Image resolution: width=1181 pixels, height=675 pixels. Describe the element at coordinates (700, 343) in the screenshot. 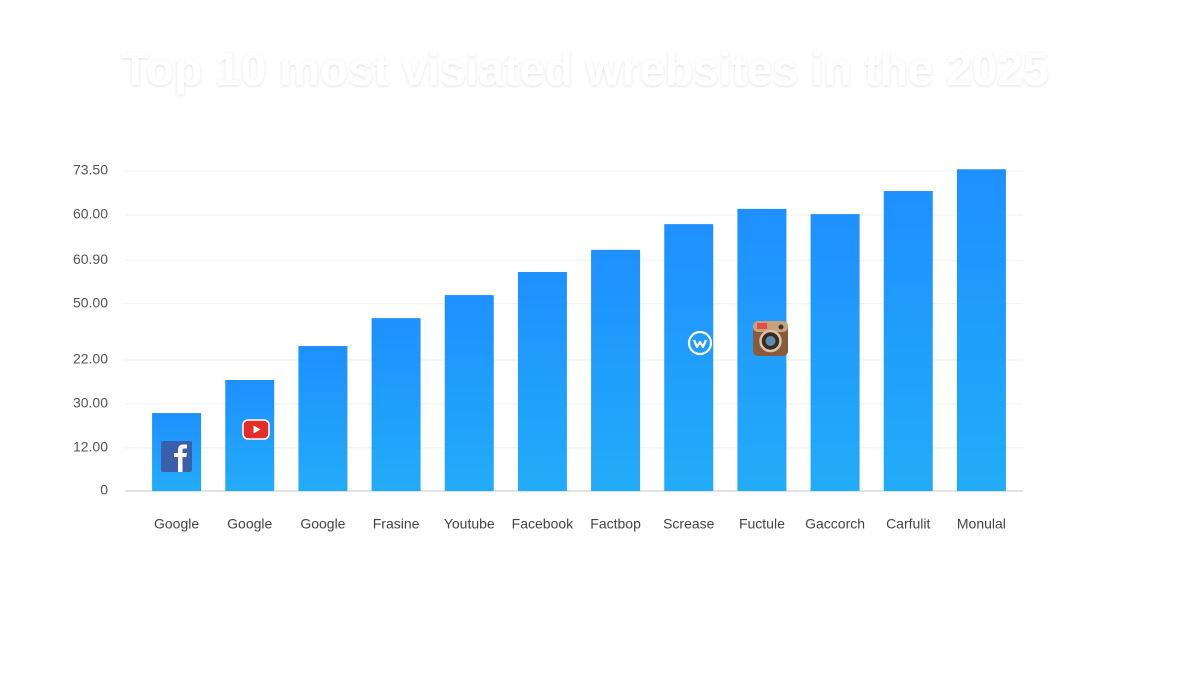

I see `w-icon` at that location.